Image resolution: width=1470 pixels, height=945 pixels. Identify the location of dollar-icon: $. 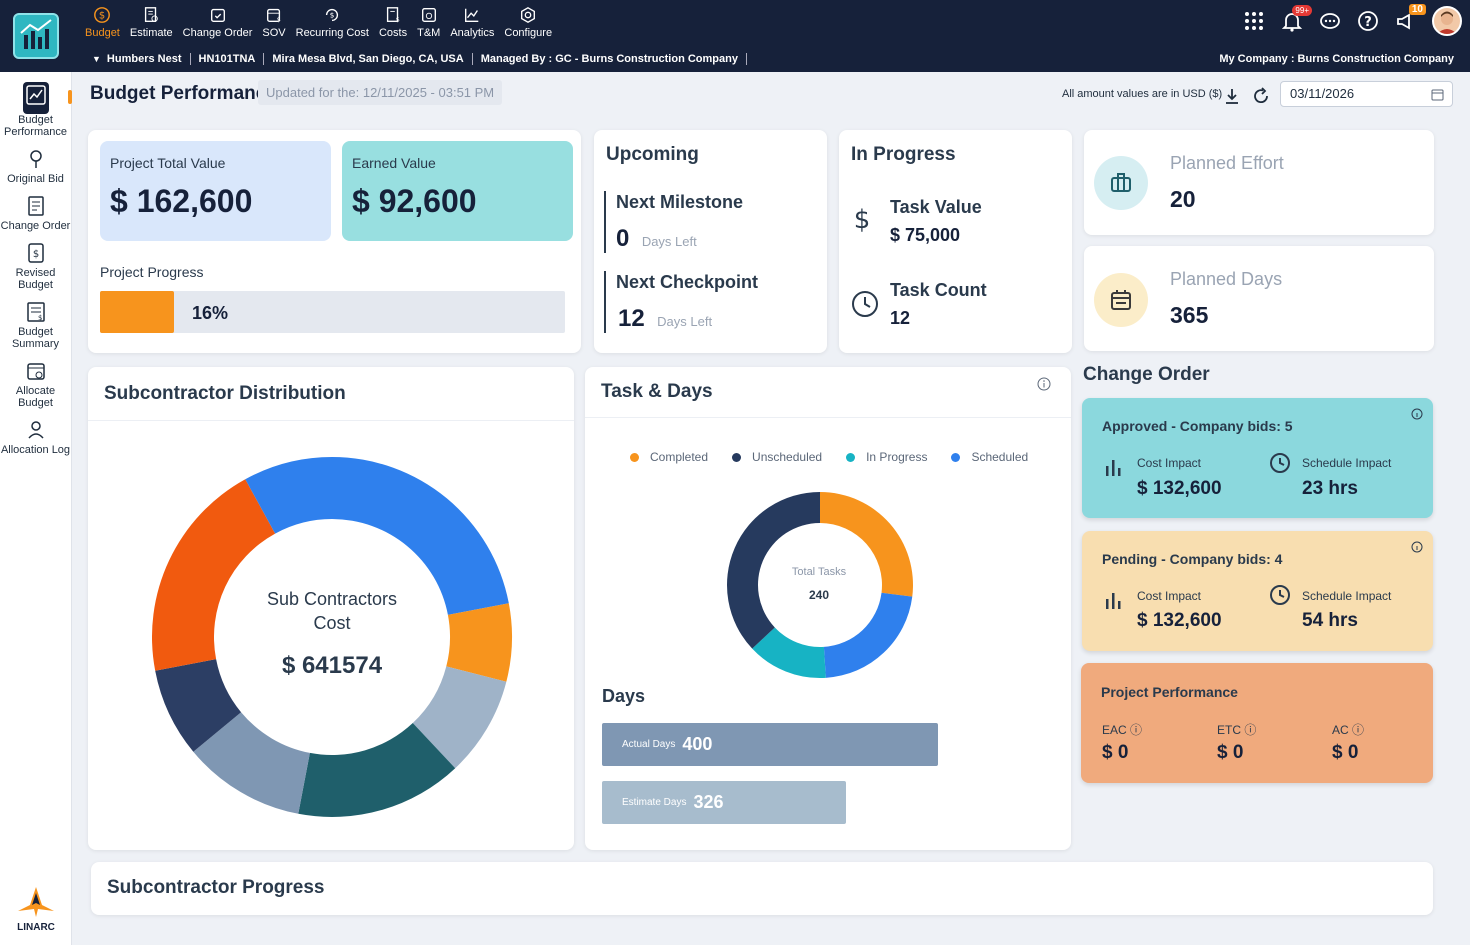
(862, 219).